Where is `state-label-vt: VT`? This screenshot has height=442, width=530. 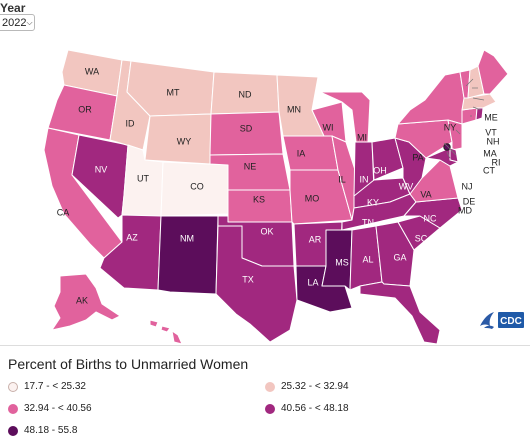 state-label-vt: VT is located at coordinates (491, 132).